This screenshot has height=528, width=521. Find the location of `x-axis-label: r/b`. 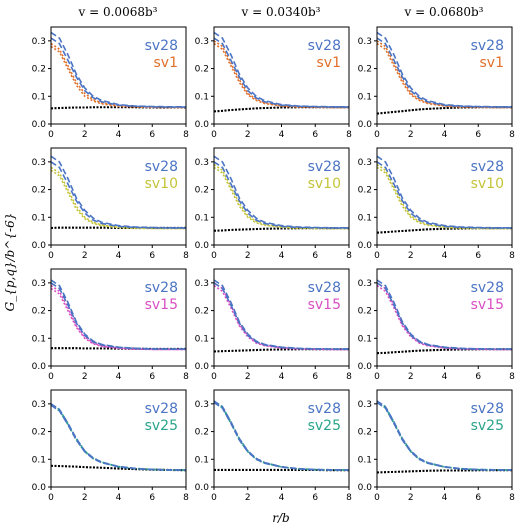

x-axis-label: r/b is located at coordinates (280, 518).